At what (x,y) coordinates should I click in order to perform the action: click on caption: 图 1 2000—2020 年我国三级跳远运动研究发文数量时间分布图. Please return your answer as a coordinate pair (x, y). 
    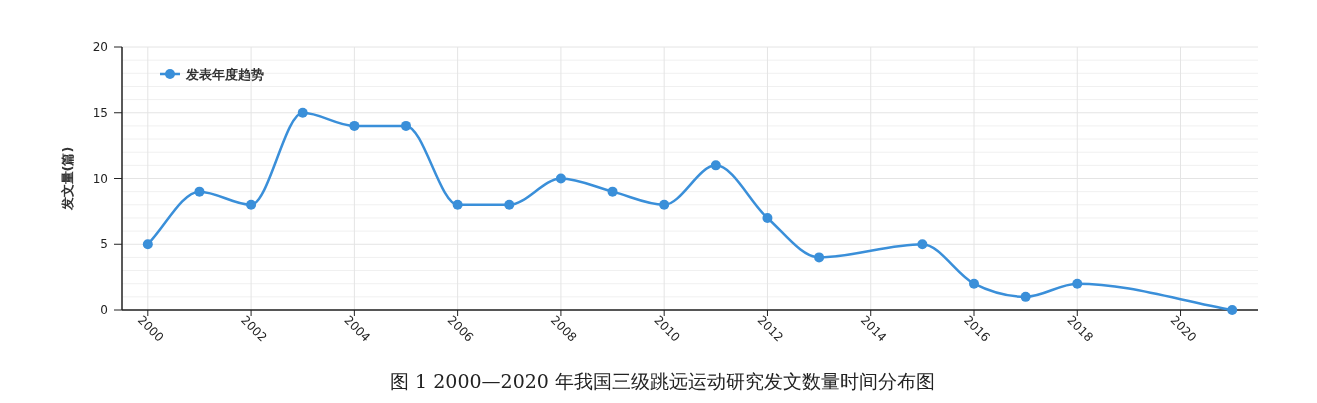
    Looking at the image, I should click on (662, 381).